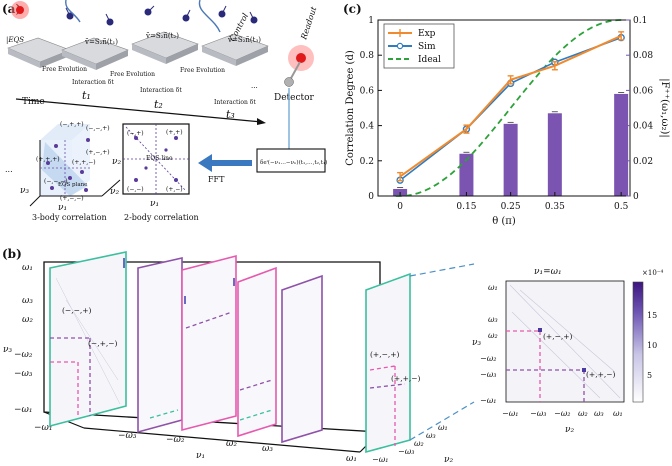 The image size is (672, 466). What do you see at coordinates (200, 456) in the screenshot?
I see `b-axis-v1: ν₁` at bounding box center [200, 456].